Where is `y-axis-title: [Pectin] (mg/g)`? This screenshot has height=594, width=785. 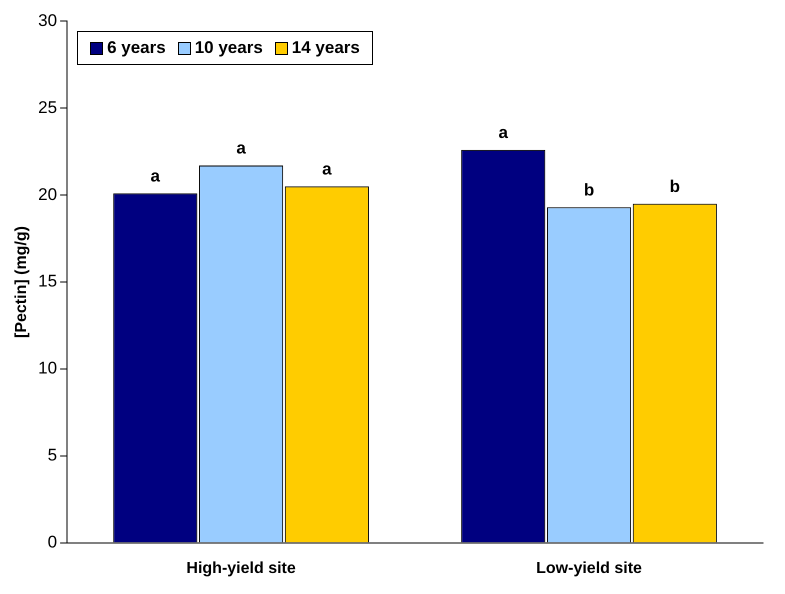
y-axis-title: [Pectin] (mg/g) is located at coordinates (21, 282).